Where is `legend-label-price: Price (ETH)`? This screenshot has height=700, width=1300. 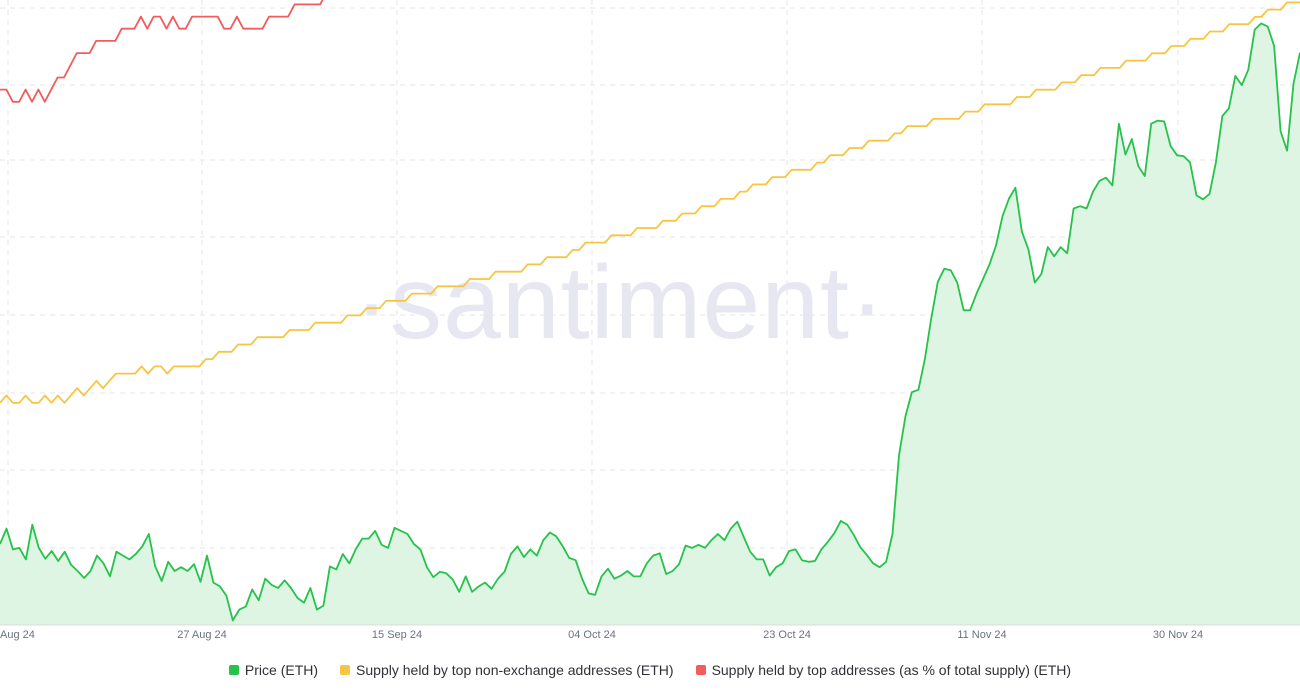 legend-label-price: Price (ETH) is located at coordinates (281, 670).